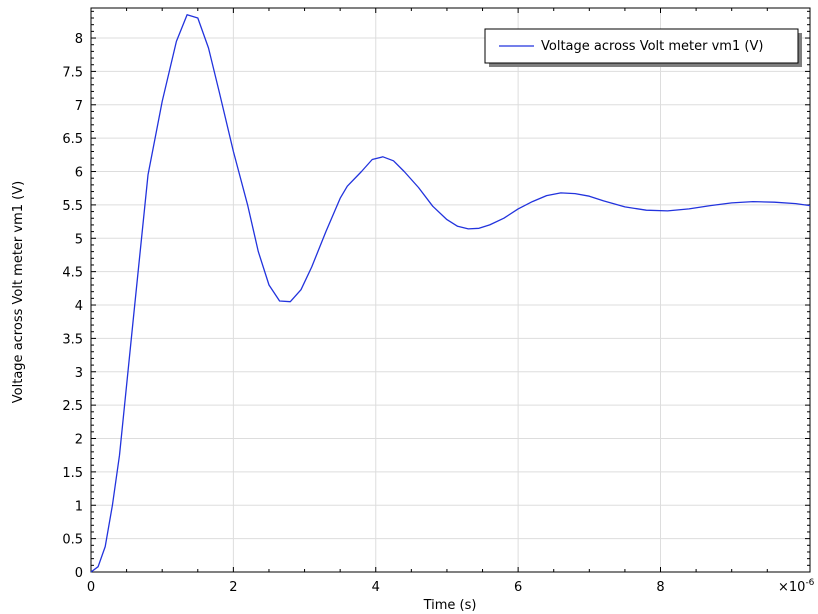  What do you see at coordinates (79, 373) in the screenshot?
I see `y-tick-label: 3` at bounding box center [79, 373].